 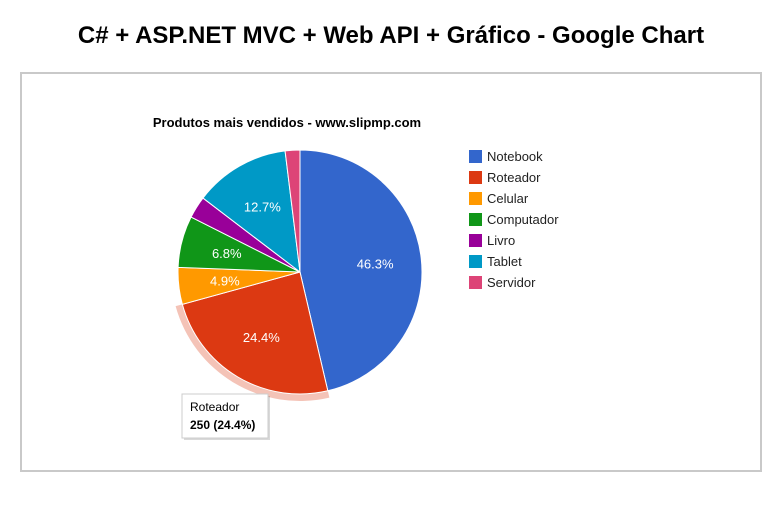 What do you see at coordinates (504, 261) in the screenshot?
I see `legend-label-tablet: Tablet` at bounding box center [504, 261].